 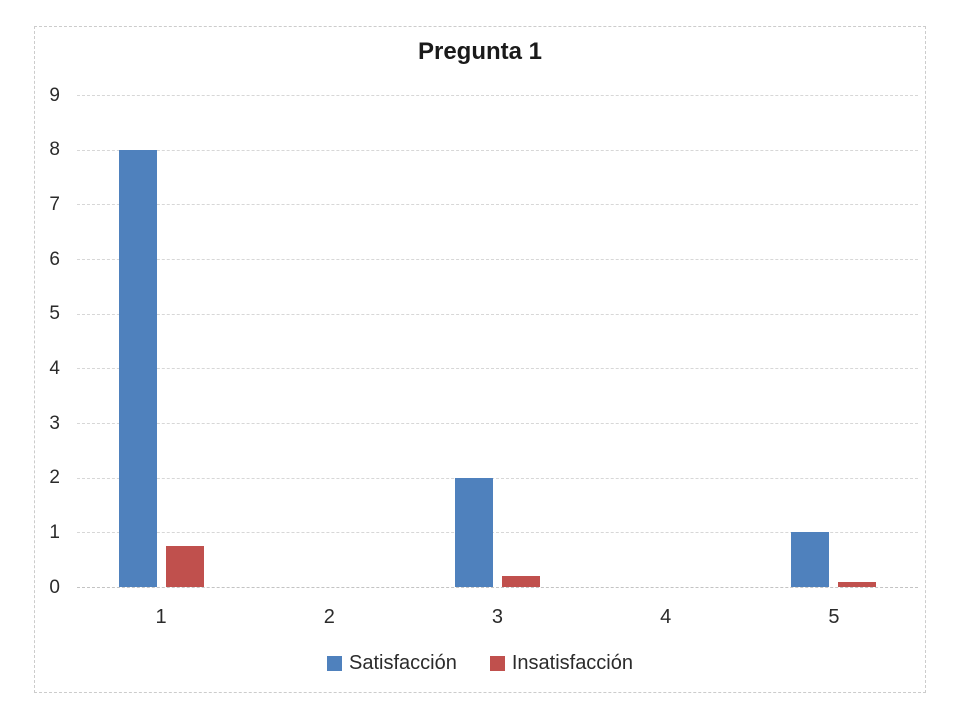 I want to click on bar-satisfacción-cat3, so click(x=474, y=532).